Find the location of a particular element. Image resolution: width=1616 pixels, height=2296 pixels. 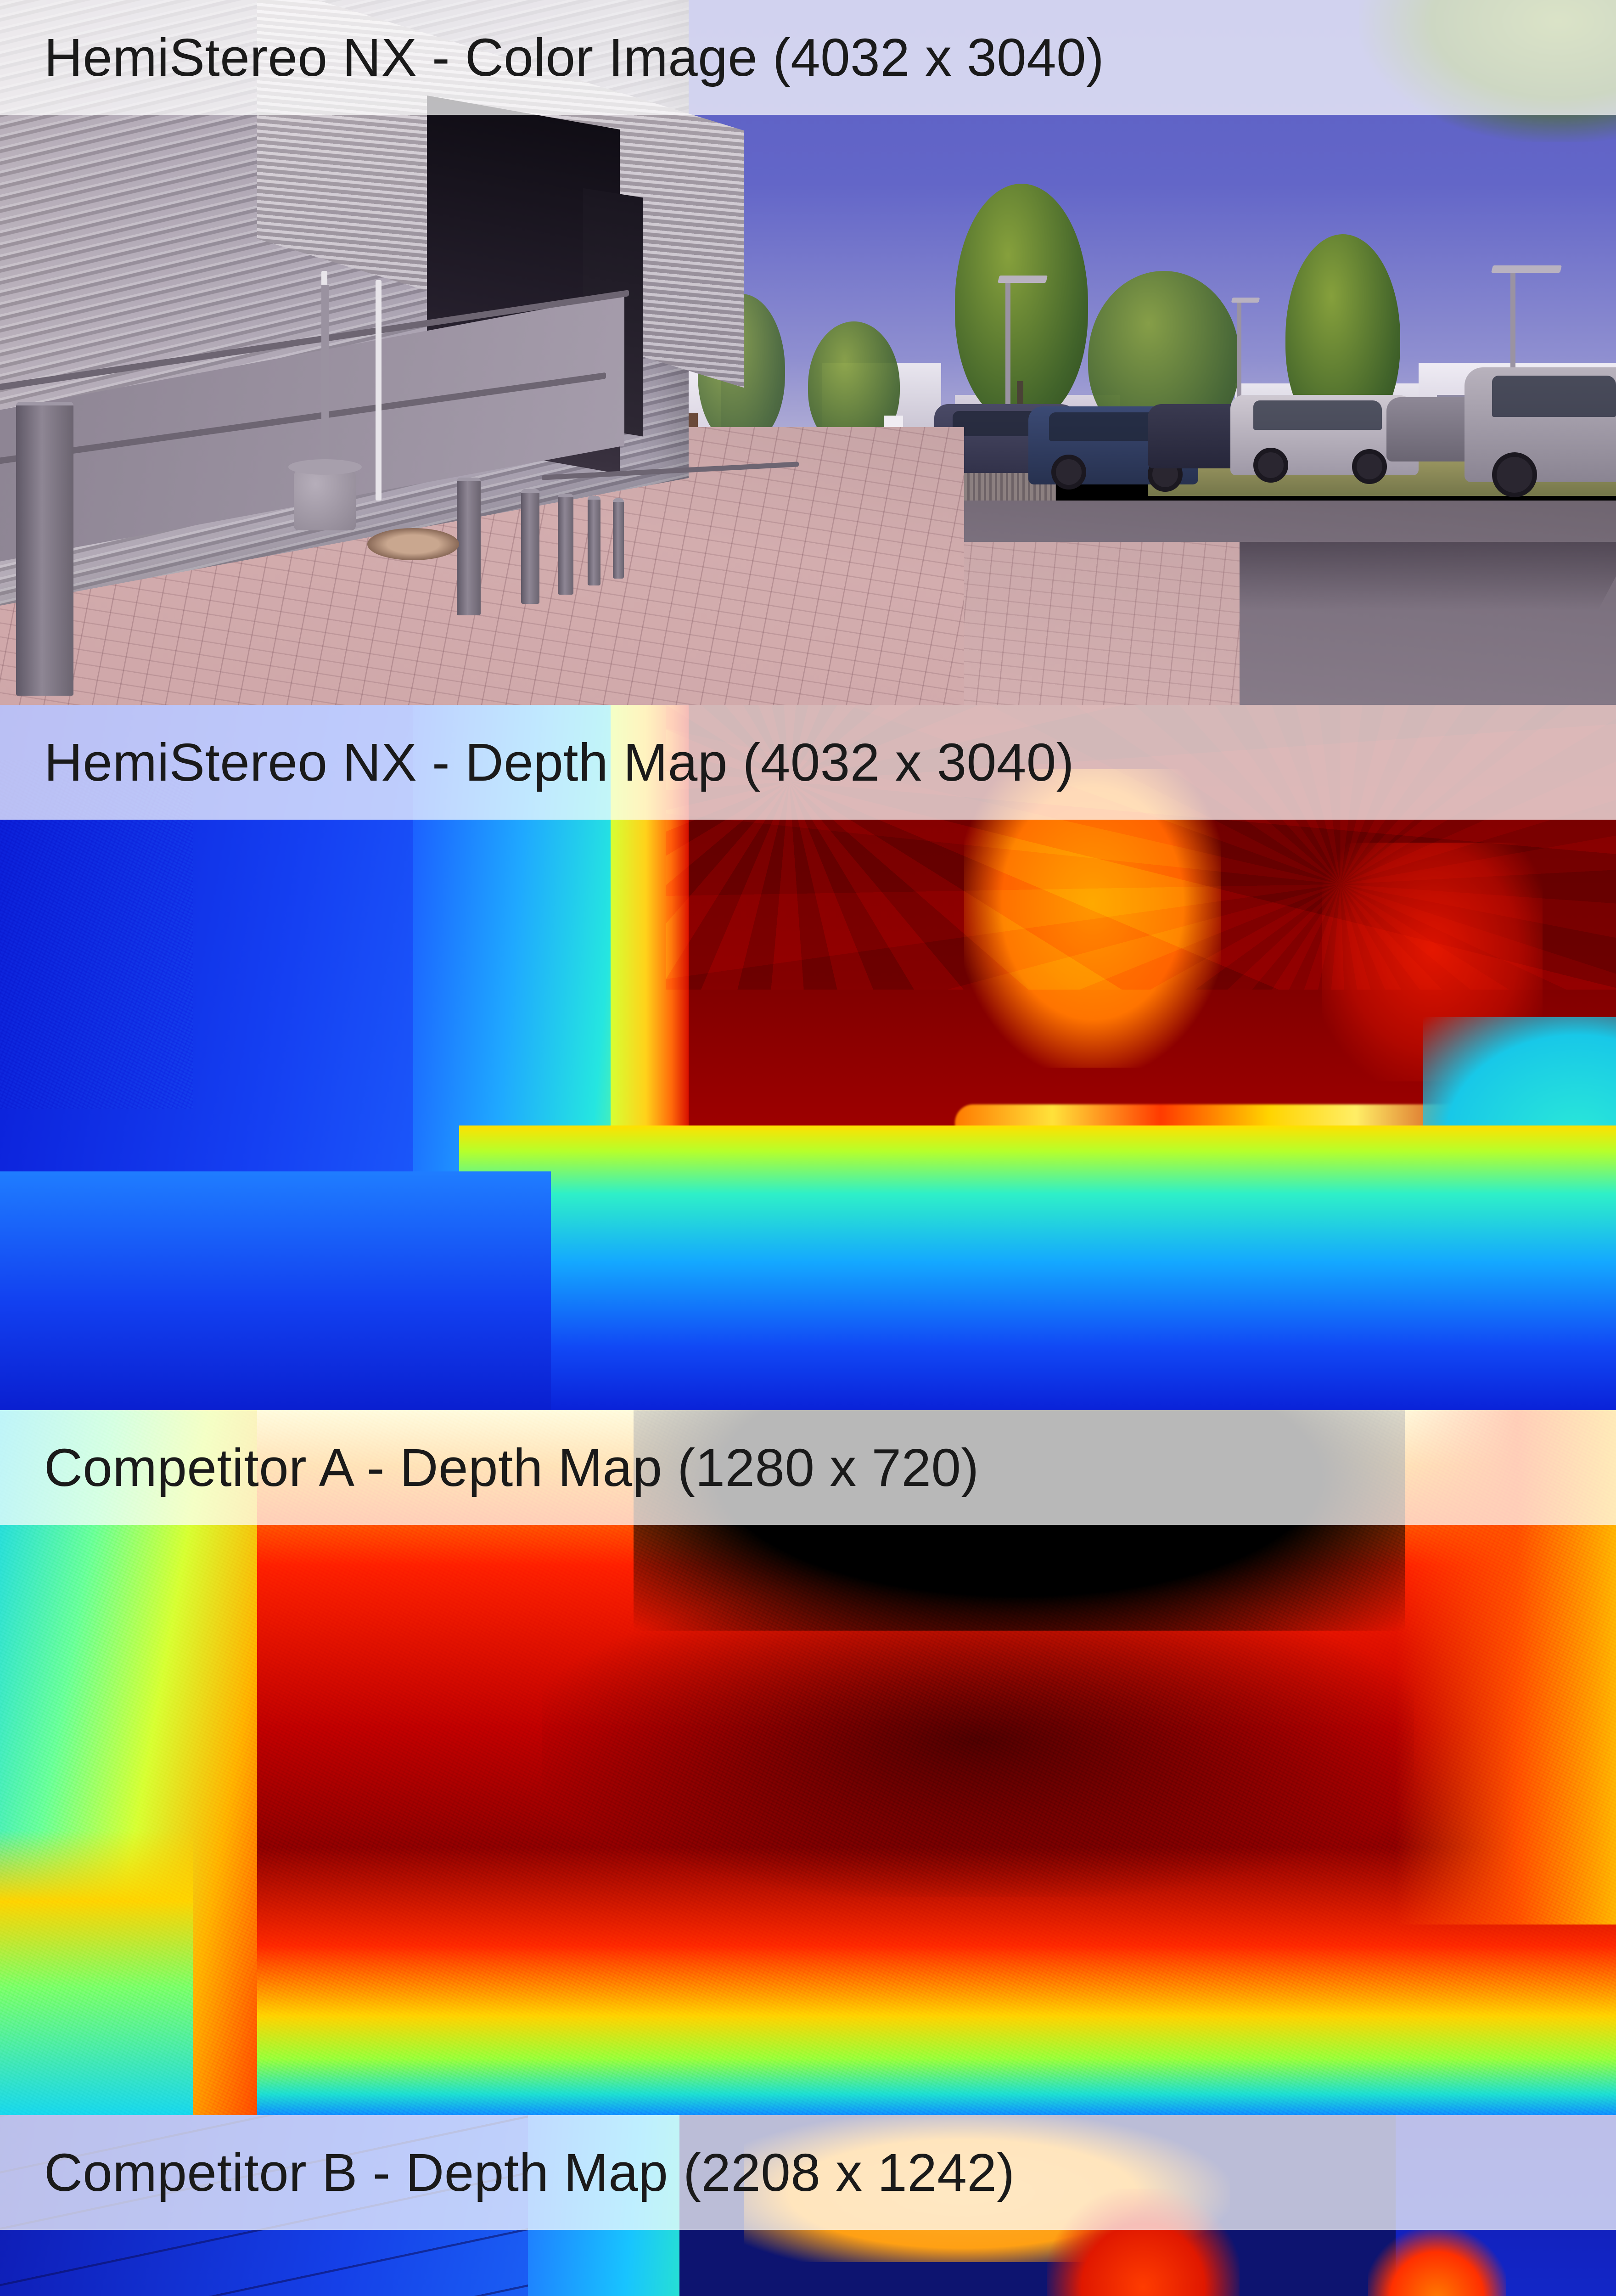

street-lamp-head-mid is located at coordinates (1245, 301).